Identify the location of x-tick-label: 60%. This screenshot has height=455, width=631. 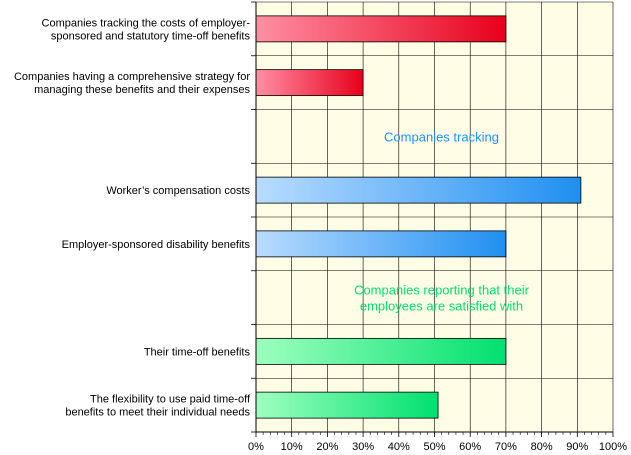
(470, 447).